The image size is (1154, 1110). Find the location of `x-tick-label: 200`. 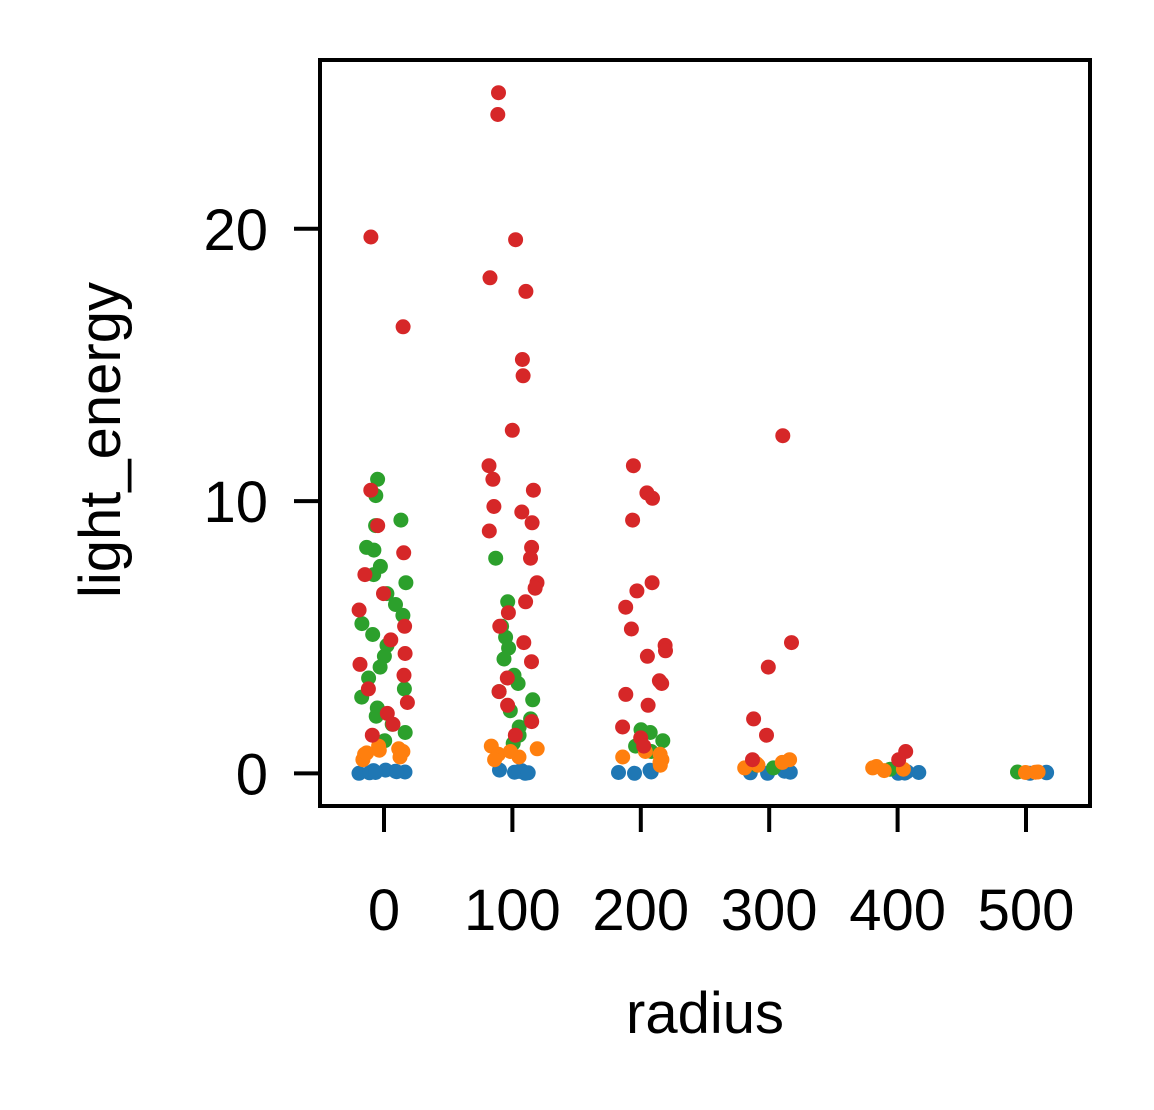

x-tick-label: 200 is located at coordinates (640, 910).